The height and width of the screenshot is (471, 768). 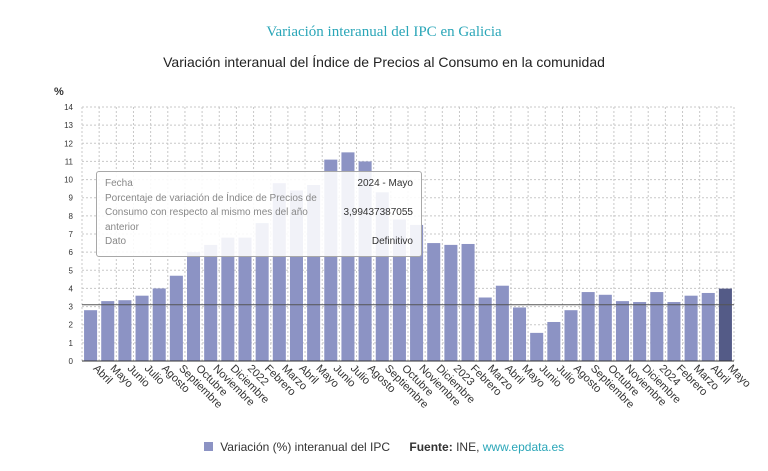 I want to click on y-tick-label: 1, so click(x=71, y=343).